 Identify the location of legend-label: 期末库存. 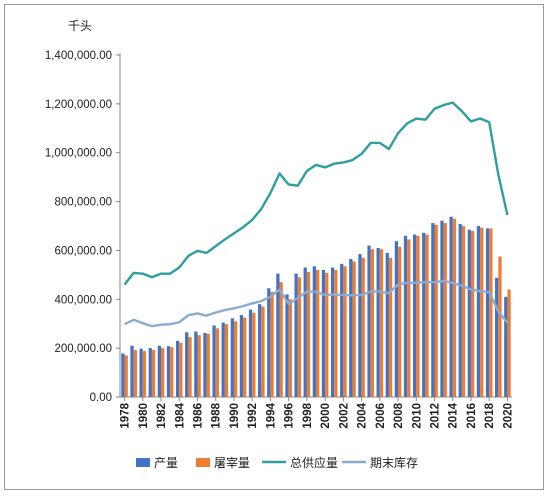
(394, 462).